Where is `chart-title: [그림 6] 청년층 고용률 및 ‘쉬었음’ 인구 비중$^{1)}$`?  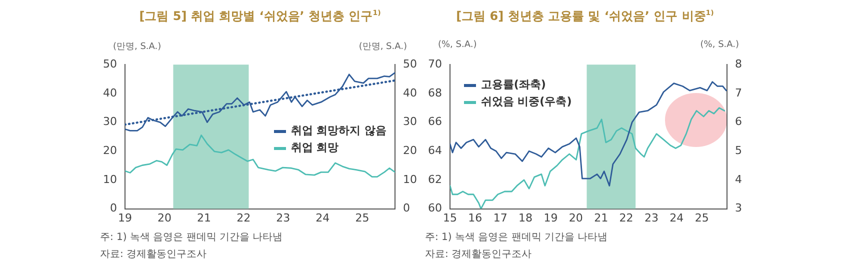 chart-title: [그림 6] 청년층 고용률 및 ‘쉬었음’ 인구 비중$^{1)}$ is located at coordinates (585, 16).